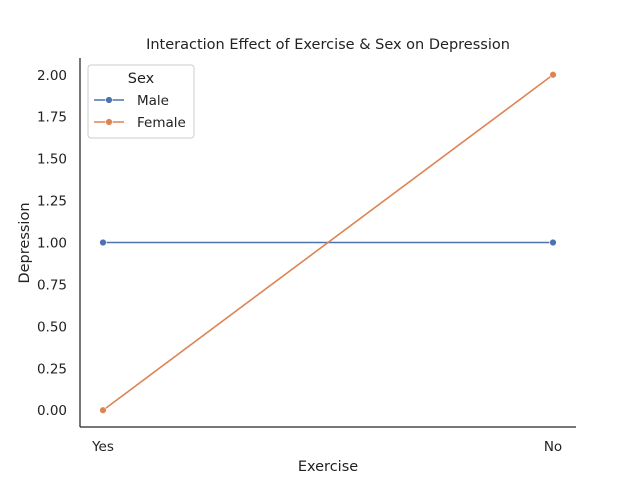 The height and width of the screenshot is (480, 640). I want to click on y-tick-label: 1.25, so click(52, 202).